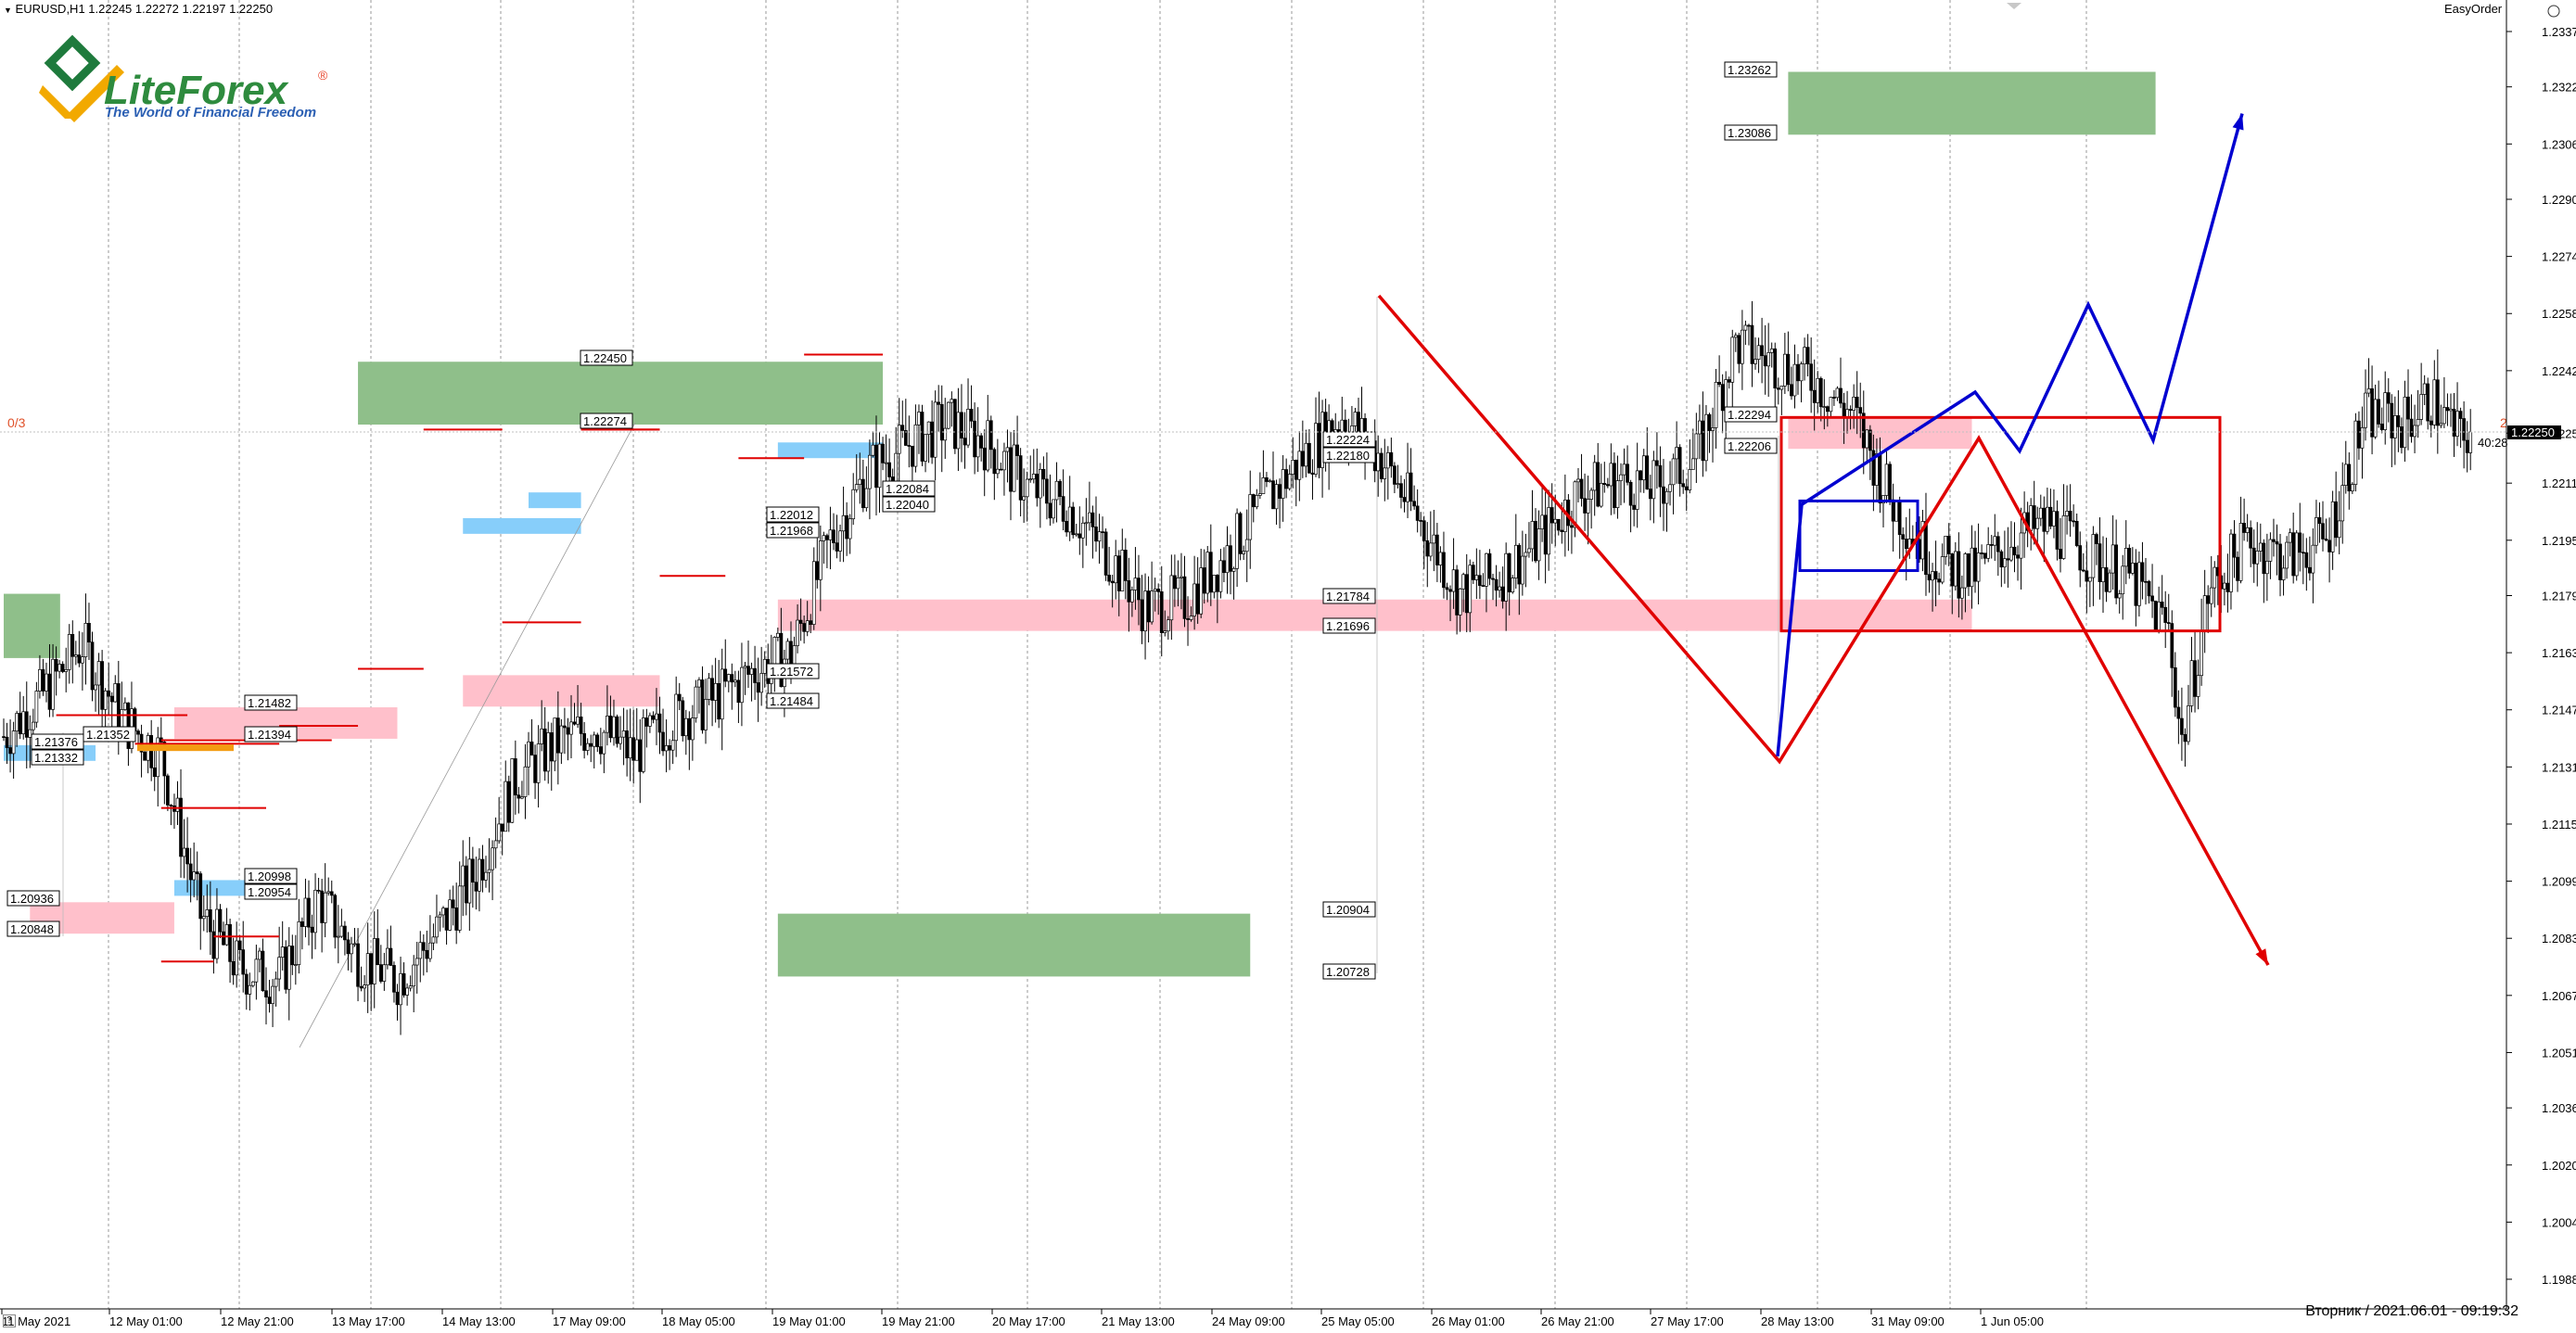  What do you see at coordinates (10, 1320) in the screenshot?
I see `help-button: ?` at bounding box center [10, 1320].